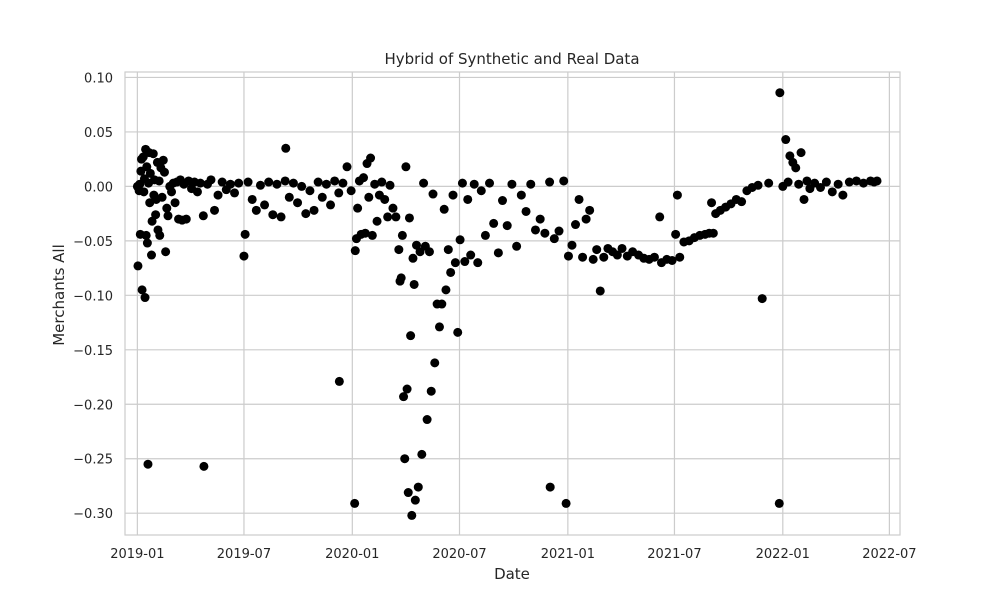  Describe the element at coordinates (98, 187) in the screenshot. I see `y-tick-label: 0.00` at that location.